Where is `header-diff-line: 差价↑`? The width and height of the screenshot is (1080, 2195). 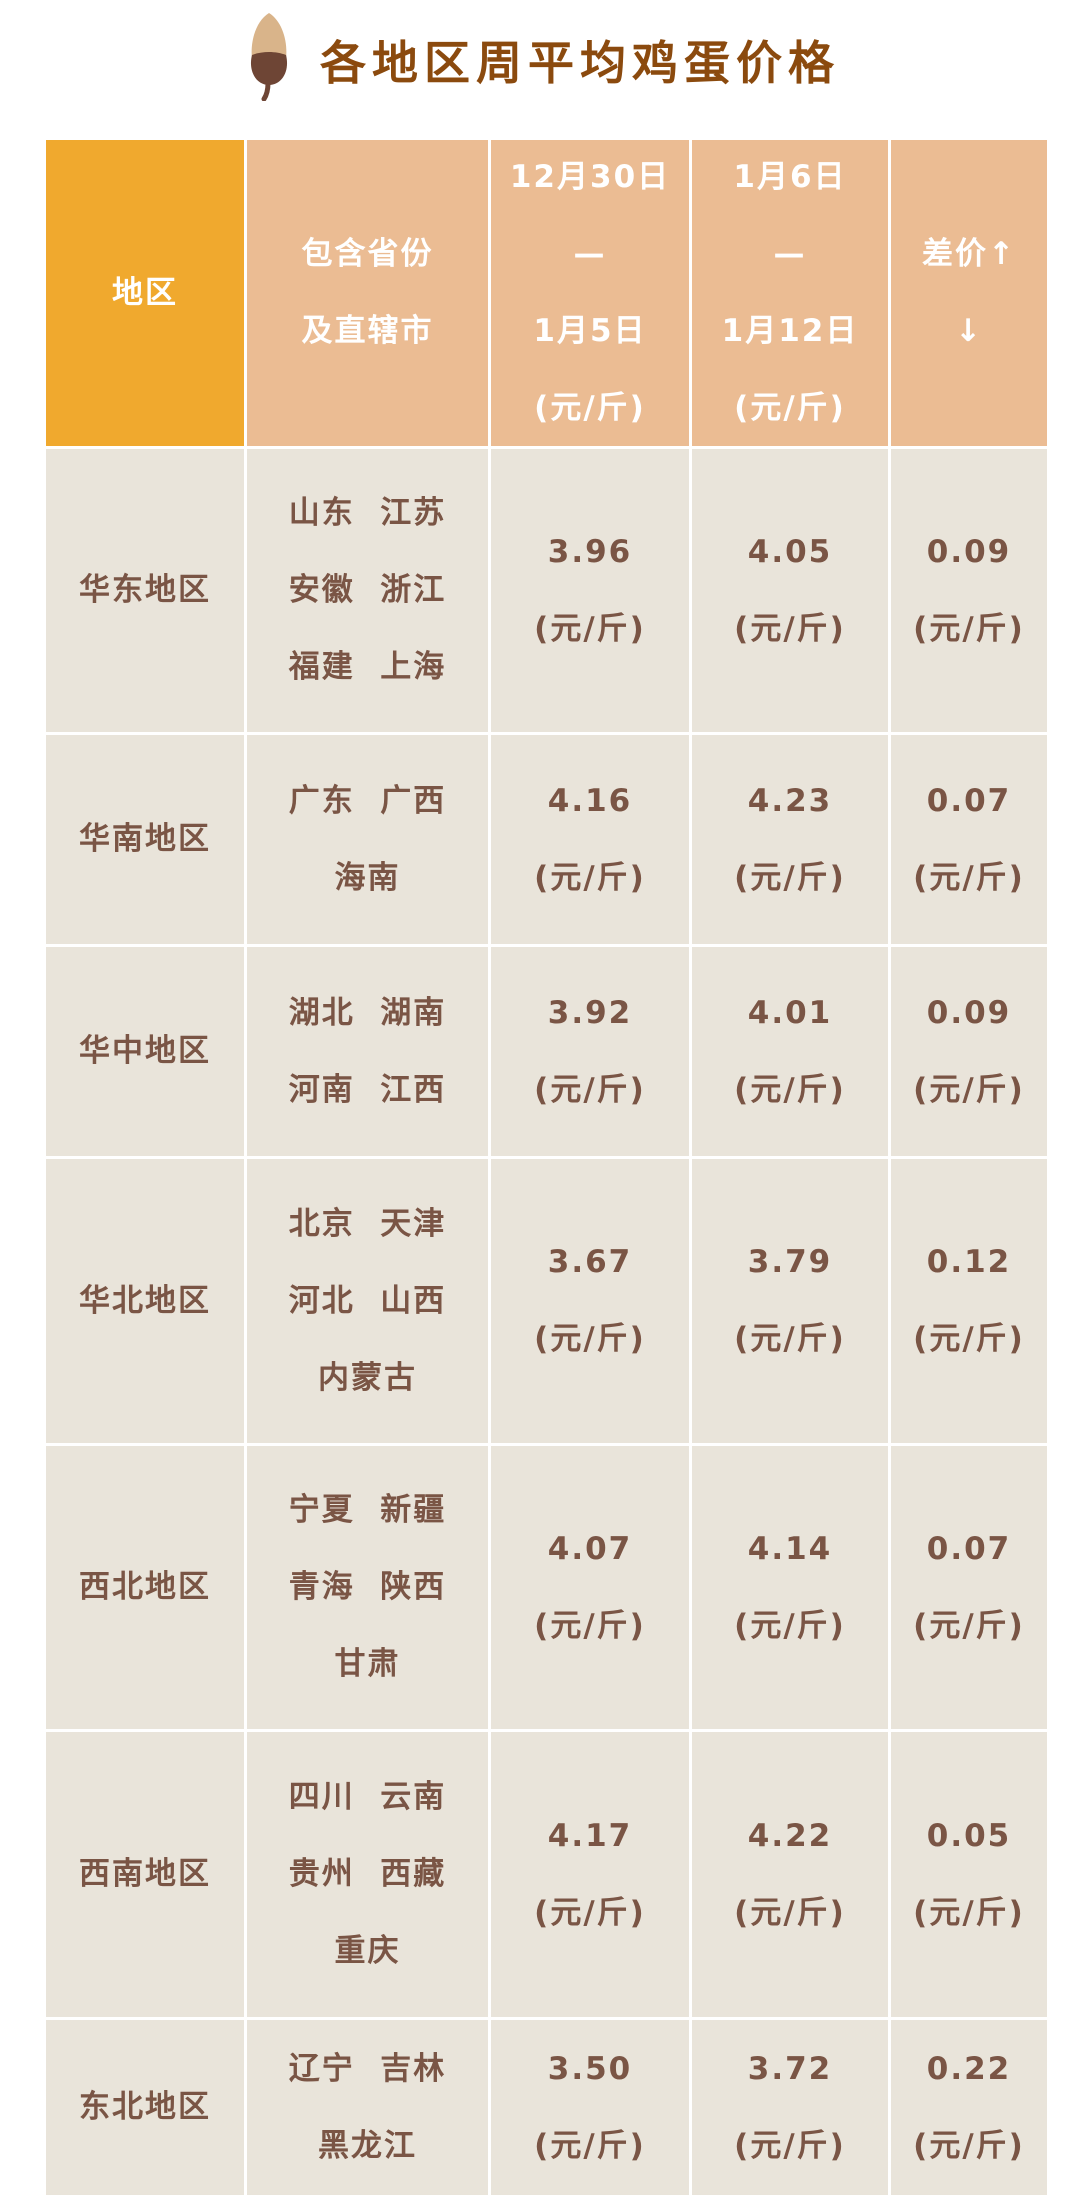
header-diff-line: 差价↑ is located at coordinates (969, 254).